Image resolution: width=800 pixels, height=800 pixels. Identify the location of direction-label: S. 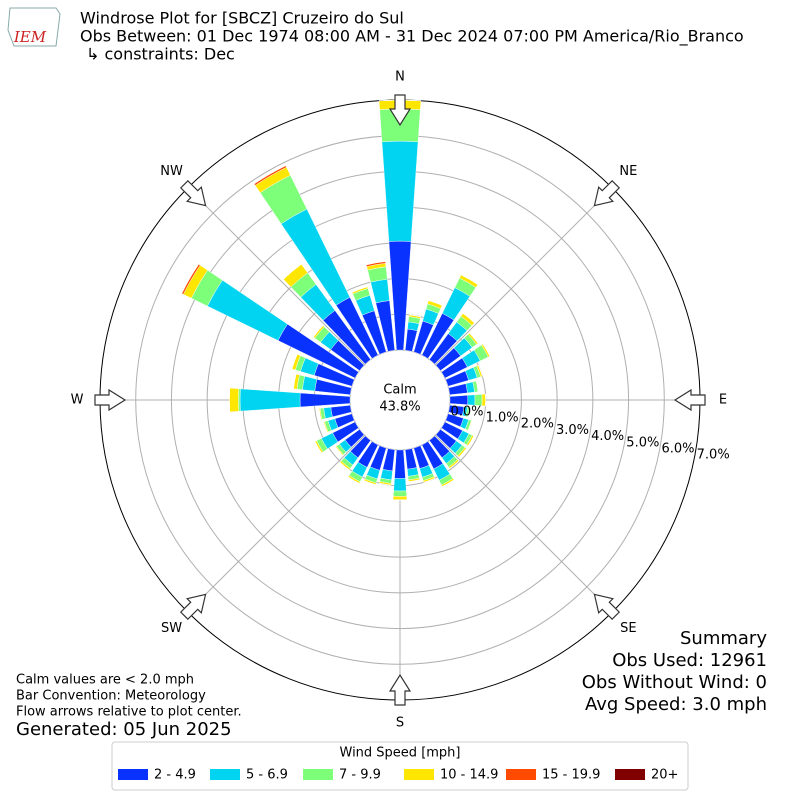
(400, 723).